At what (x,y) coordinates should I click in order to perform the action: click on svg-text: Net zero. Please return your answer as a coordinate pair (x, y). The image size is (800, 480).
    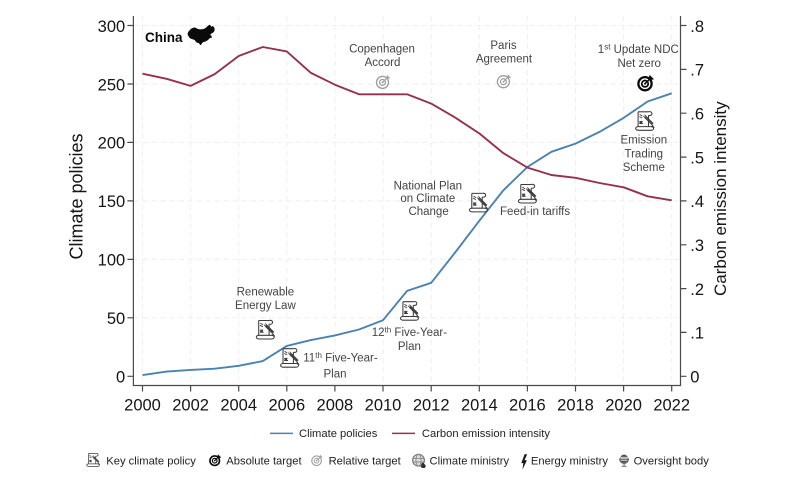
    Looking at the image, I should click on (638, 64).